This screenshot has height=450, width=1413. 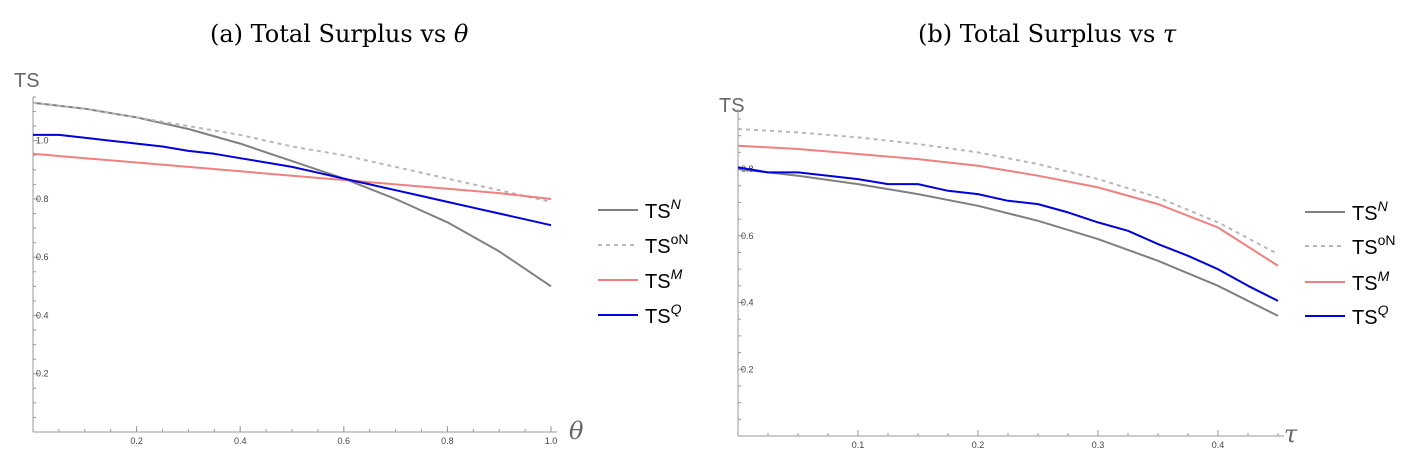 I want to click on panel-b-title-symbol: τ, so click(x=1170, y=34).